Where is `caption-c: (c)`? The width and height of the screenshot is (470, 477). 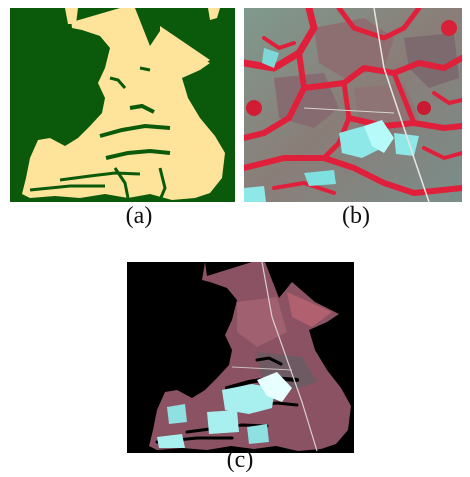 caption-c: (c) is located at coordinates (240, 460).